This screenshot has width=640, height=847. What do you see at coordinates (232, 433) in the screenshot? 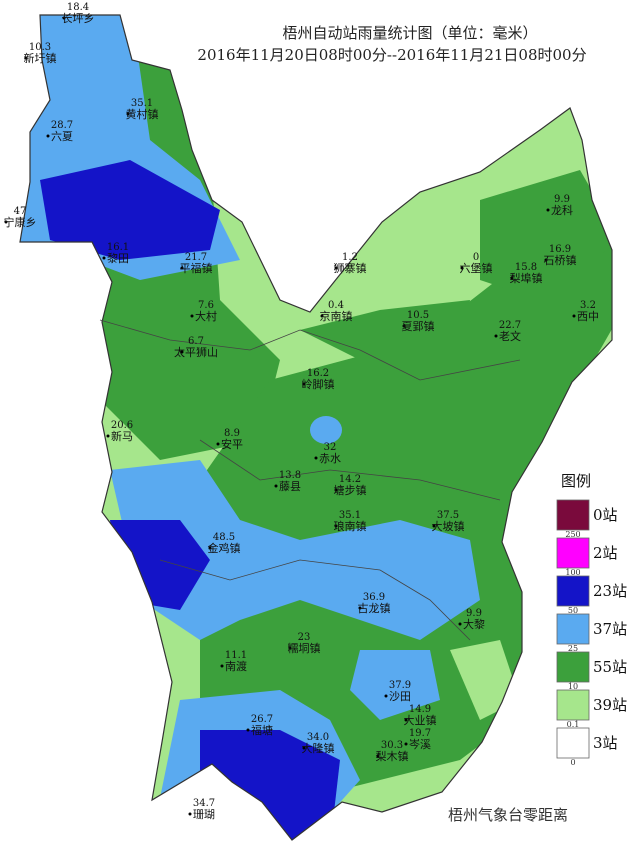
I see `station-value: 8.9` at bounding box center [232, 433].